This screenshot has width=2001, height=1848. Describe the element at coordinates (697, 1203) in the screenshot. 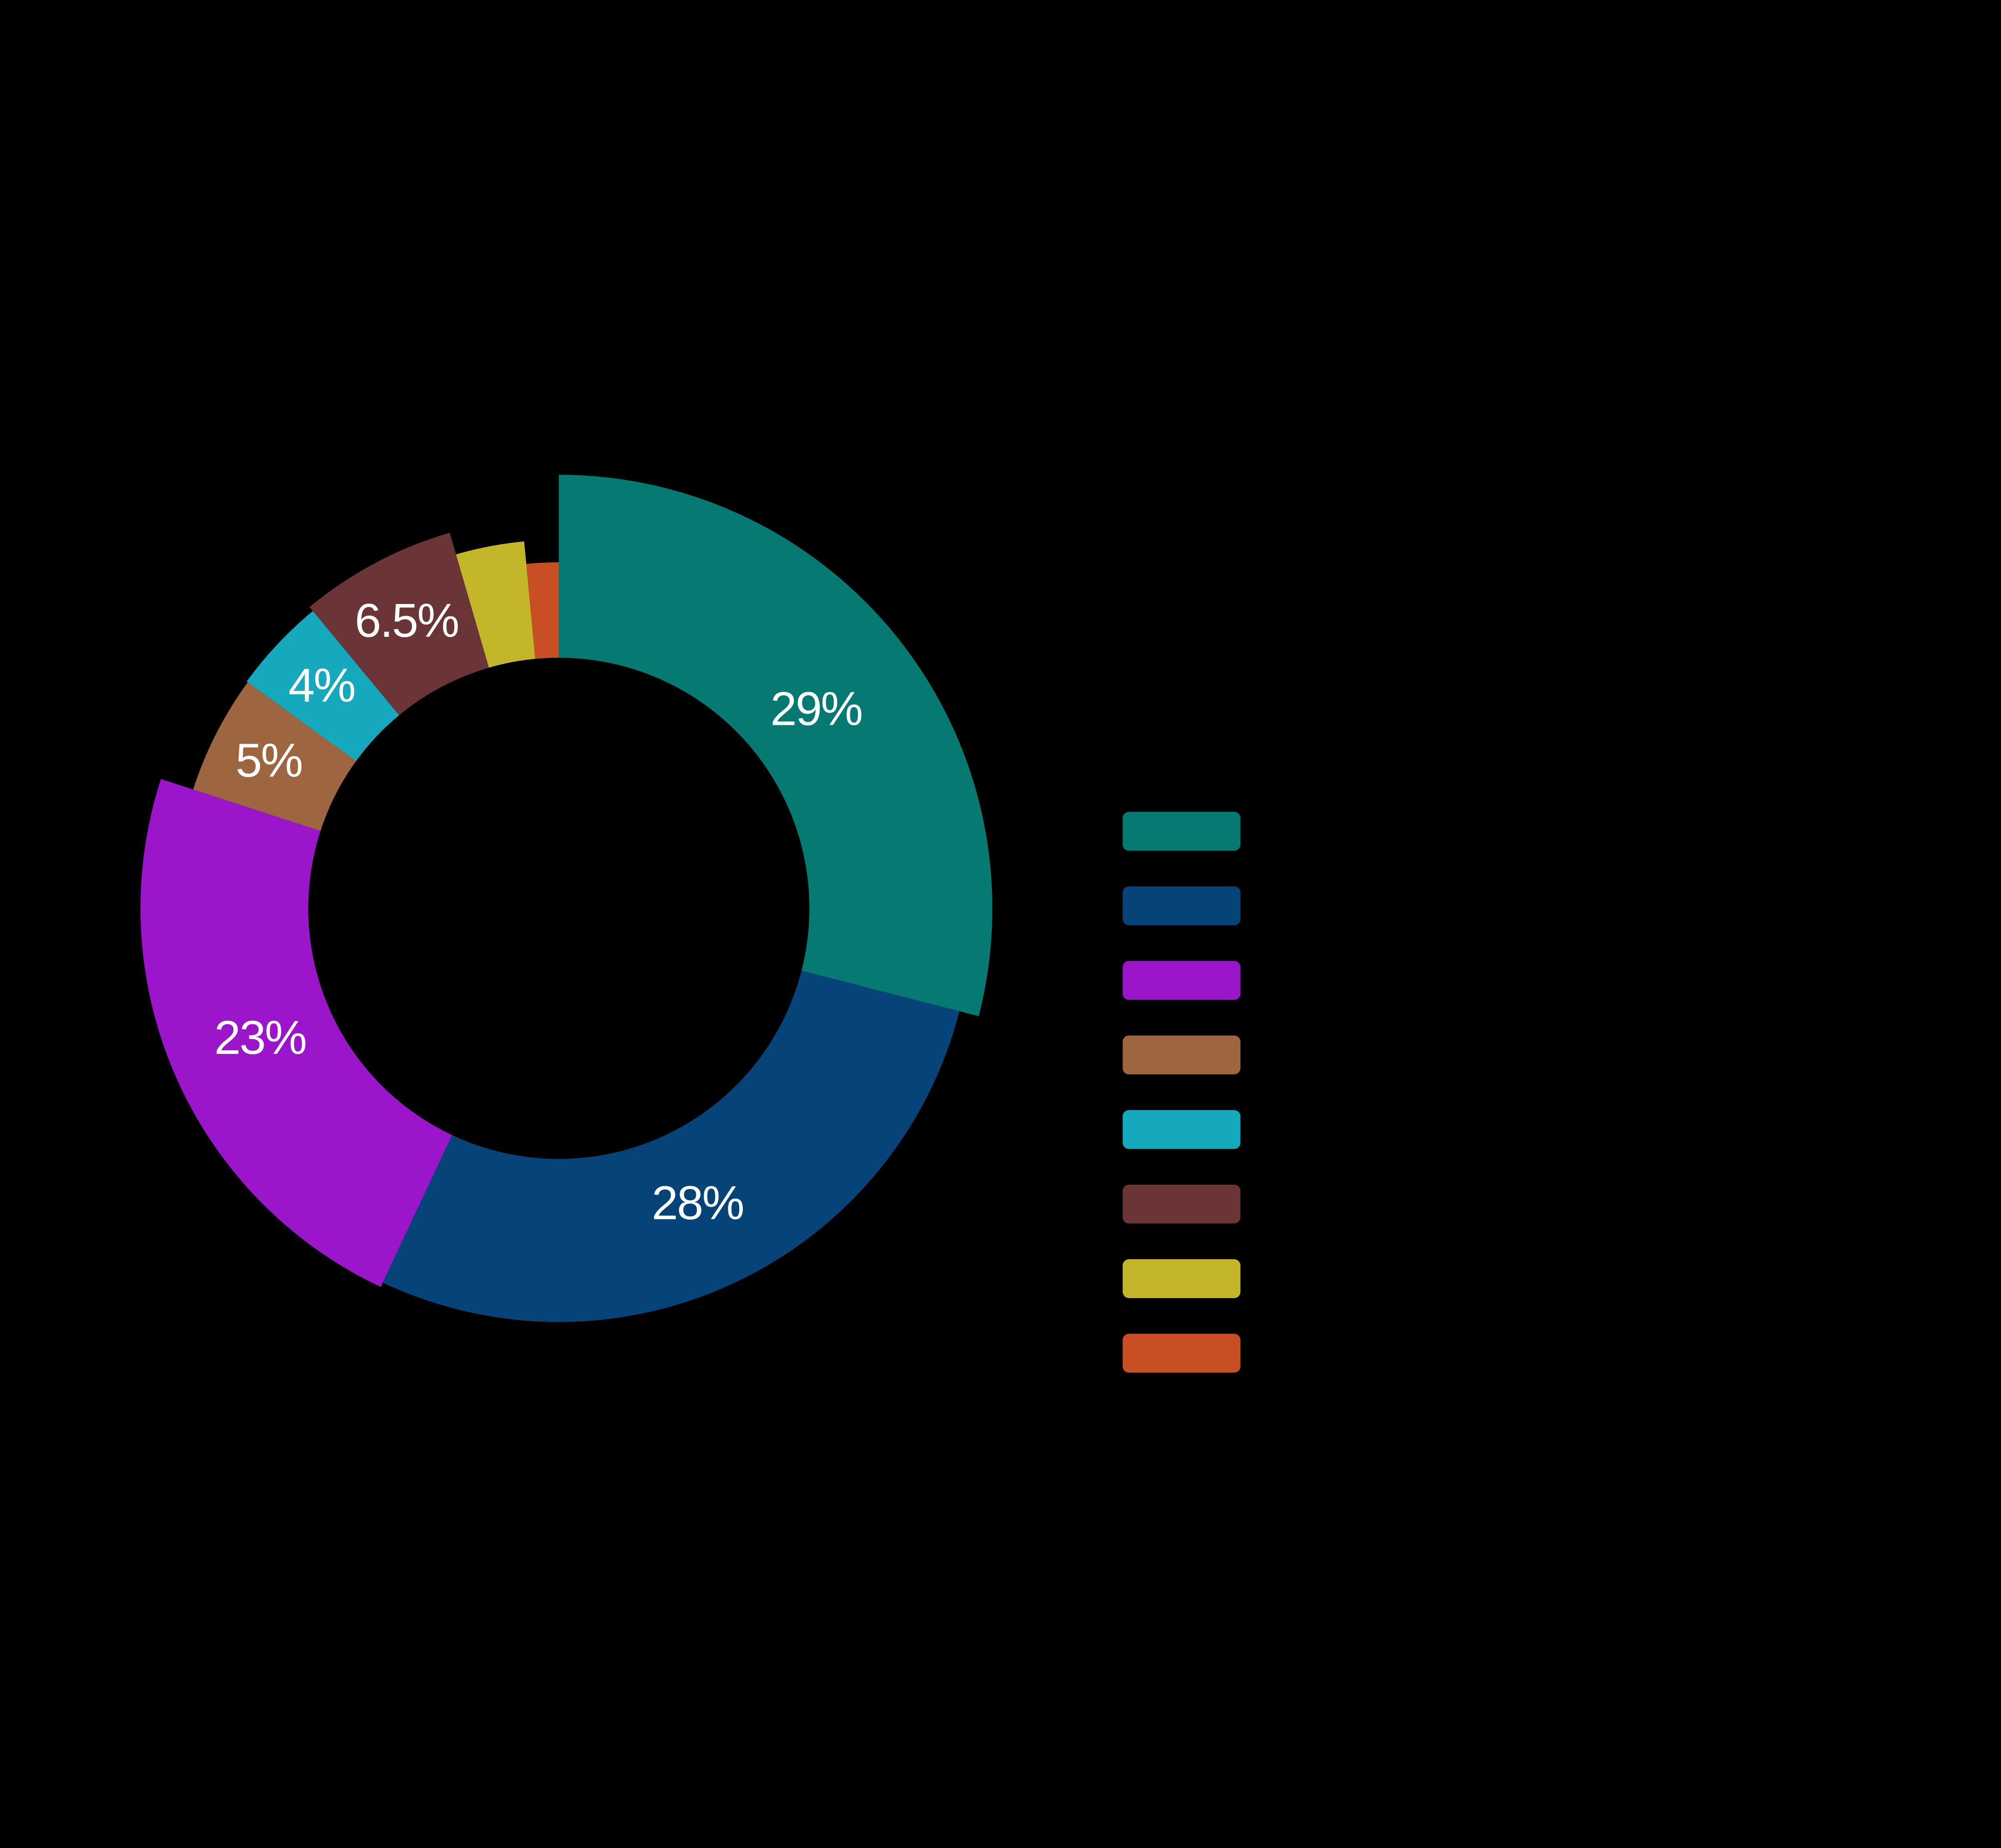

I see `slice-label-slice-2: 28%` at that location.